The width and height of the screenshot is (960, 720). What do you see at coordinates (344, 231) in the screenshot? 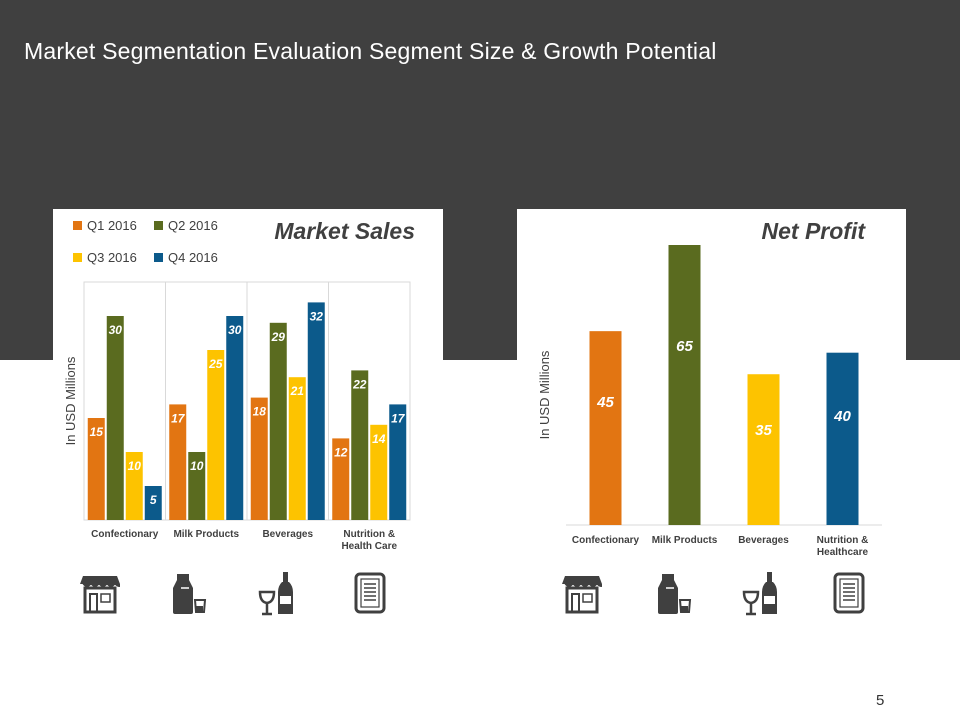
I see `chart-title: Market Sales` at bounding box center [344, 231].